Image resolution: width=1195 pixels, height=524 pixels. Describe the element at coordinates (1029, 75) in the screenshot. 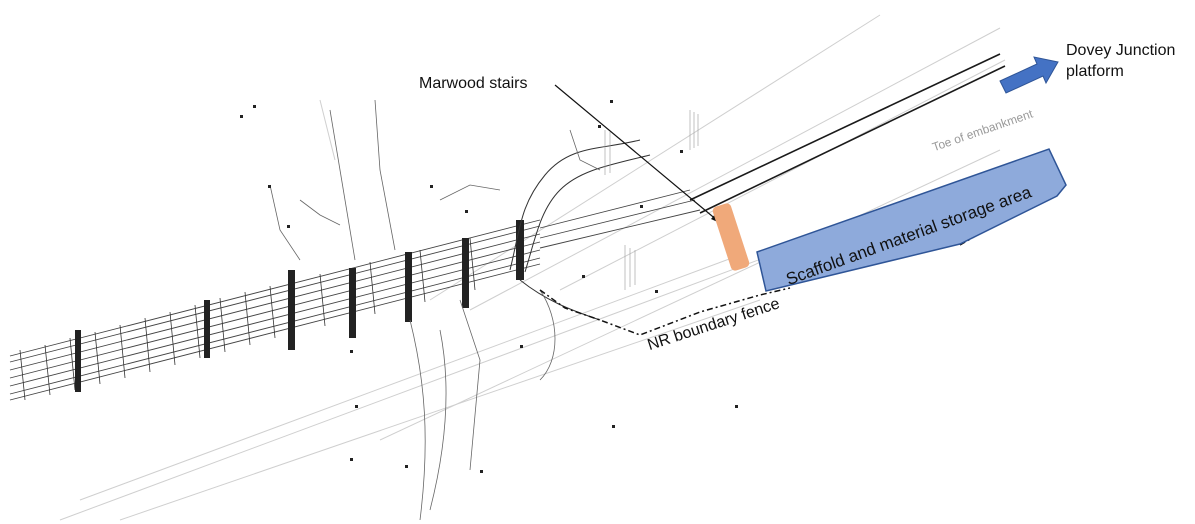

I see `dovey-junction-direction-arrow` at that location.